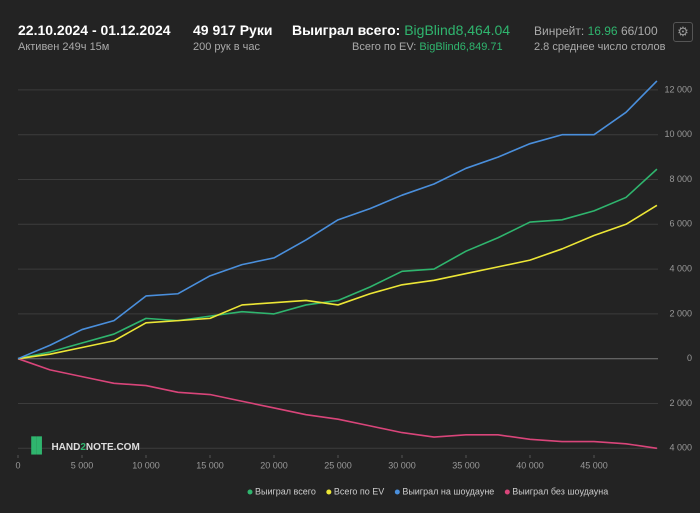 This screenshot has height=513, width=700. What do you see at coordinates (112, 447) in the screenshot?
I see `logo-text: NOTE.COM` at bounding box center [112, 447].